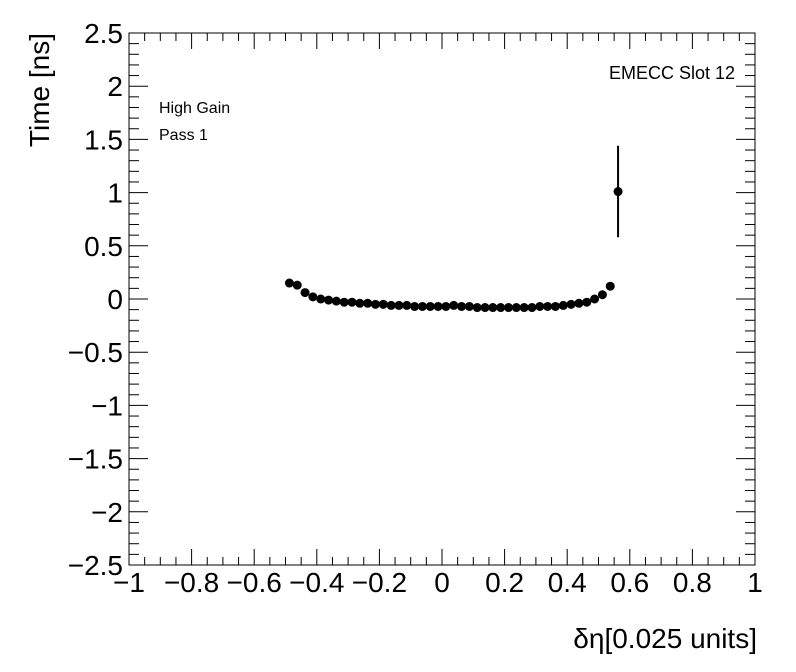 The height and width of the screenshot is (672, 796). Describe the element at coordinates (442, 582) in the screenshot. I see `x-tick-label: 0` at that location.